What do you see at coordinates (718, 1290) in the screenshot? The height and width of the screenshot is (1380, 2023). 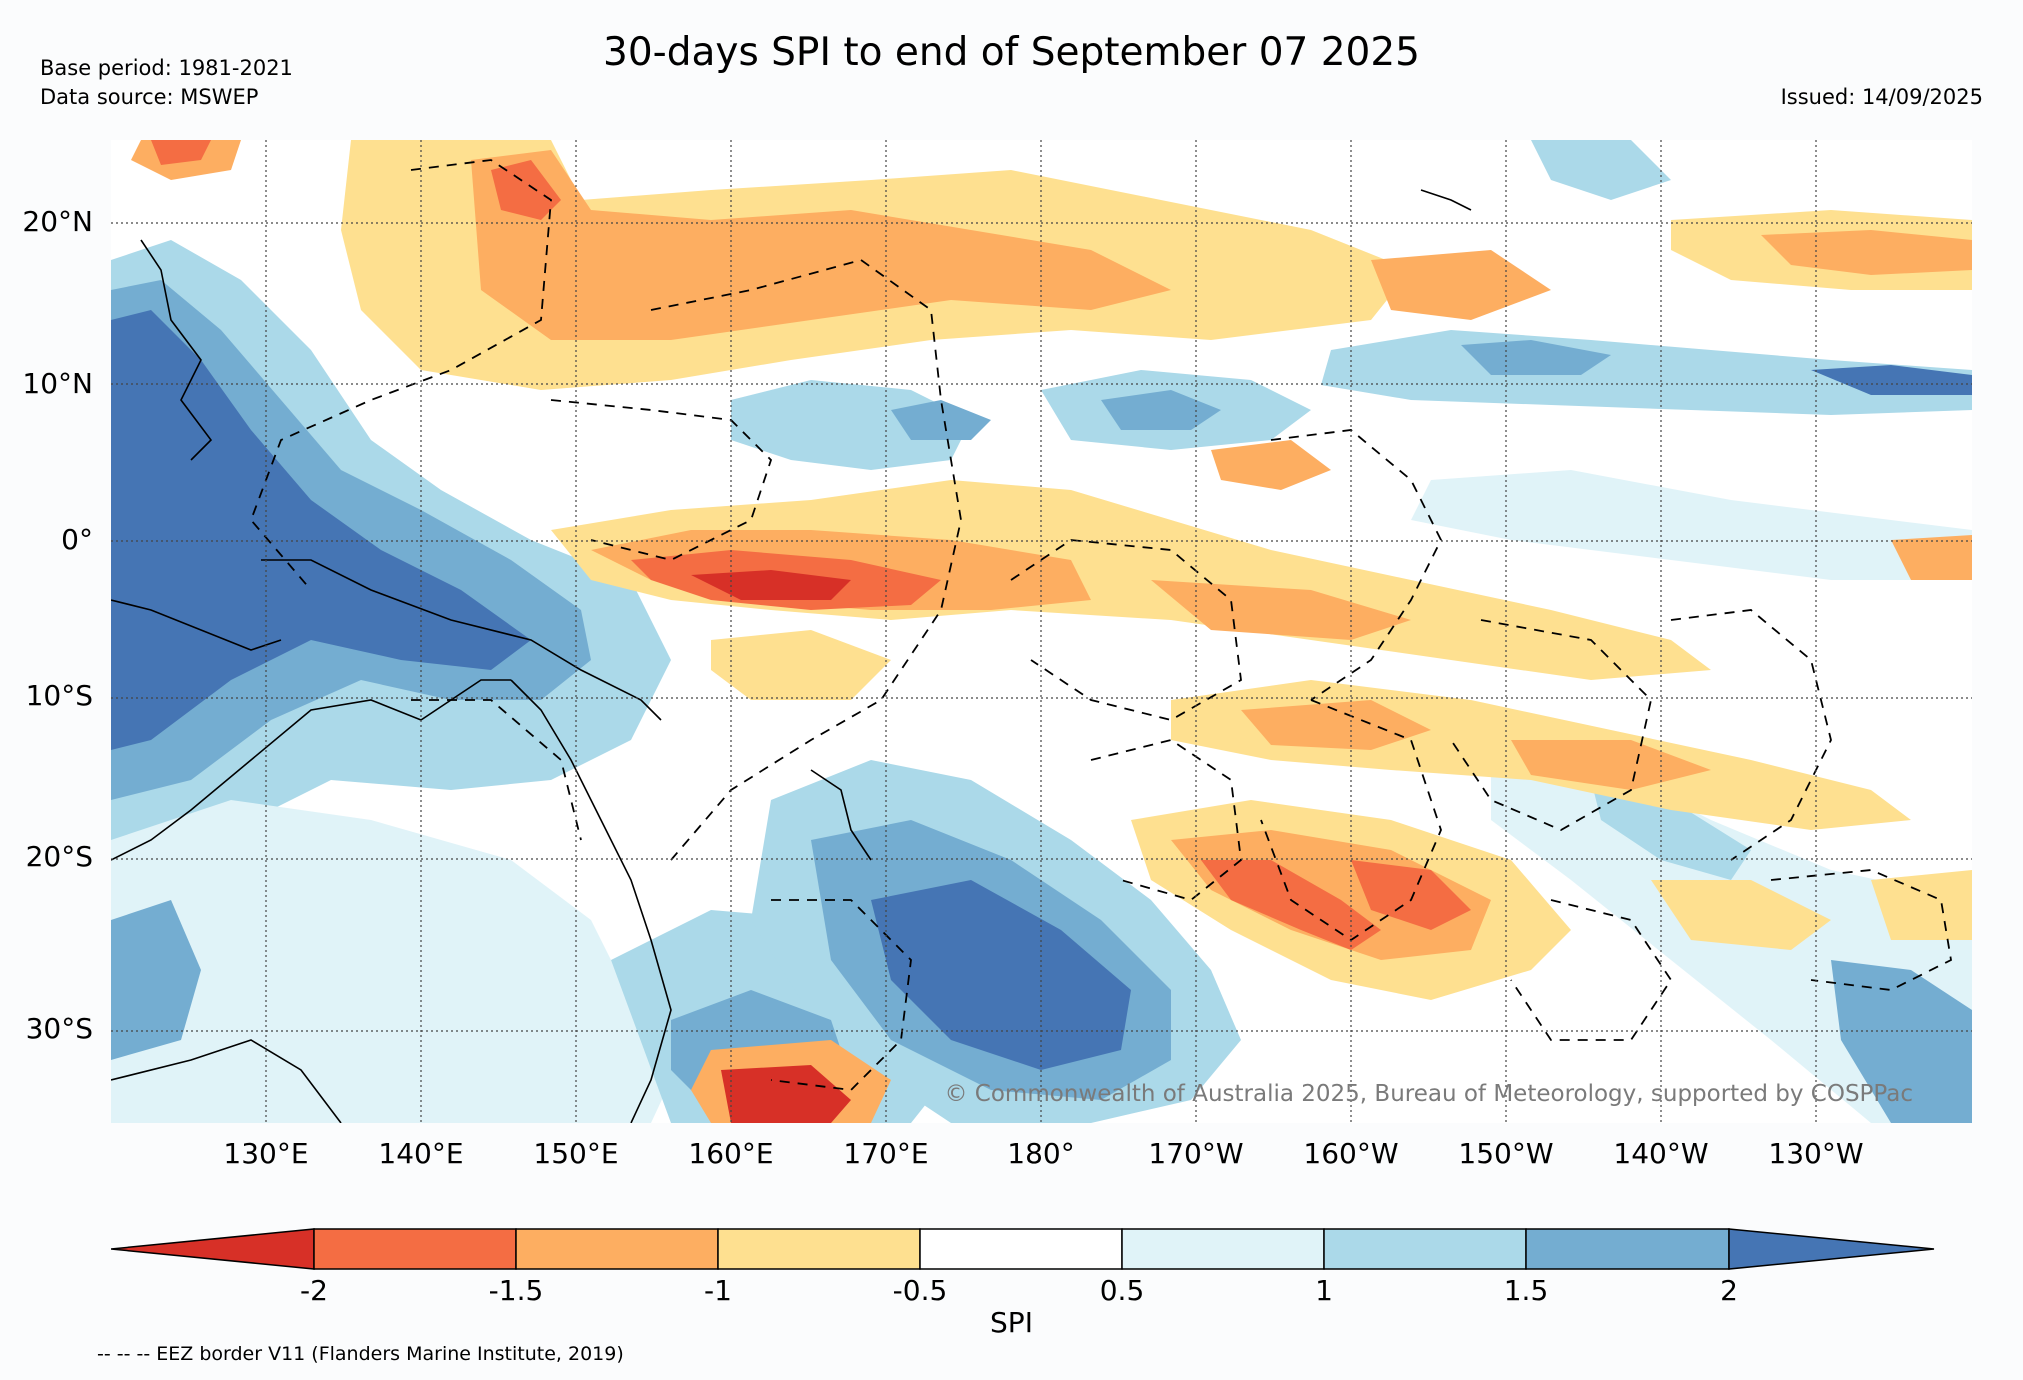 I see `colorbar-tick: -1` at bounding box center [718, 1290].